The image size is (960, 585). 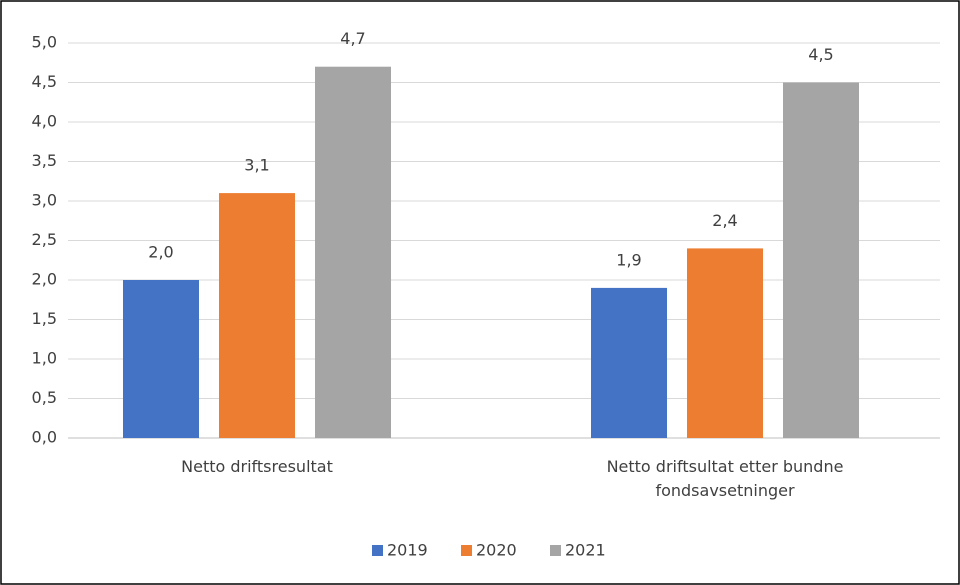 I want to click on y-tick-label: 0,0, so click(x=44, y=437).